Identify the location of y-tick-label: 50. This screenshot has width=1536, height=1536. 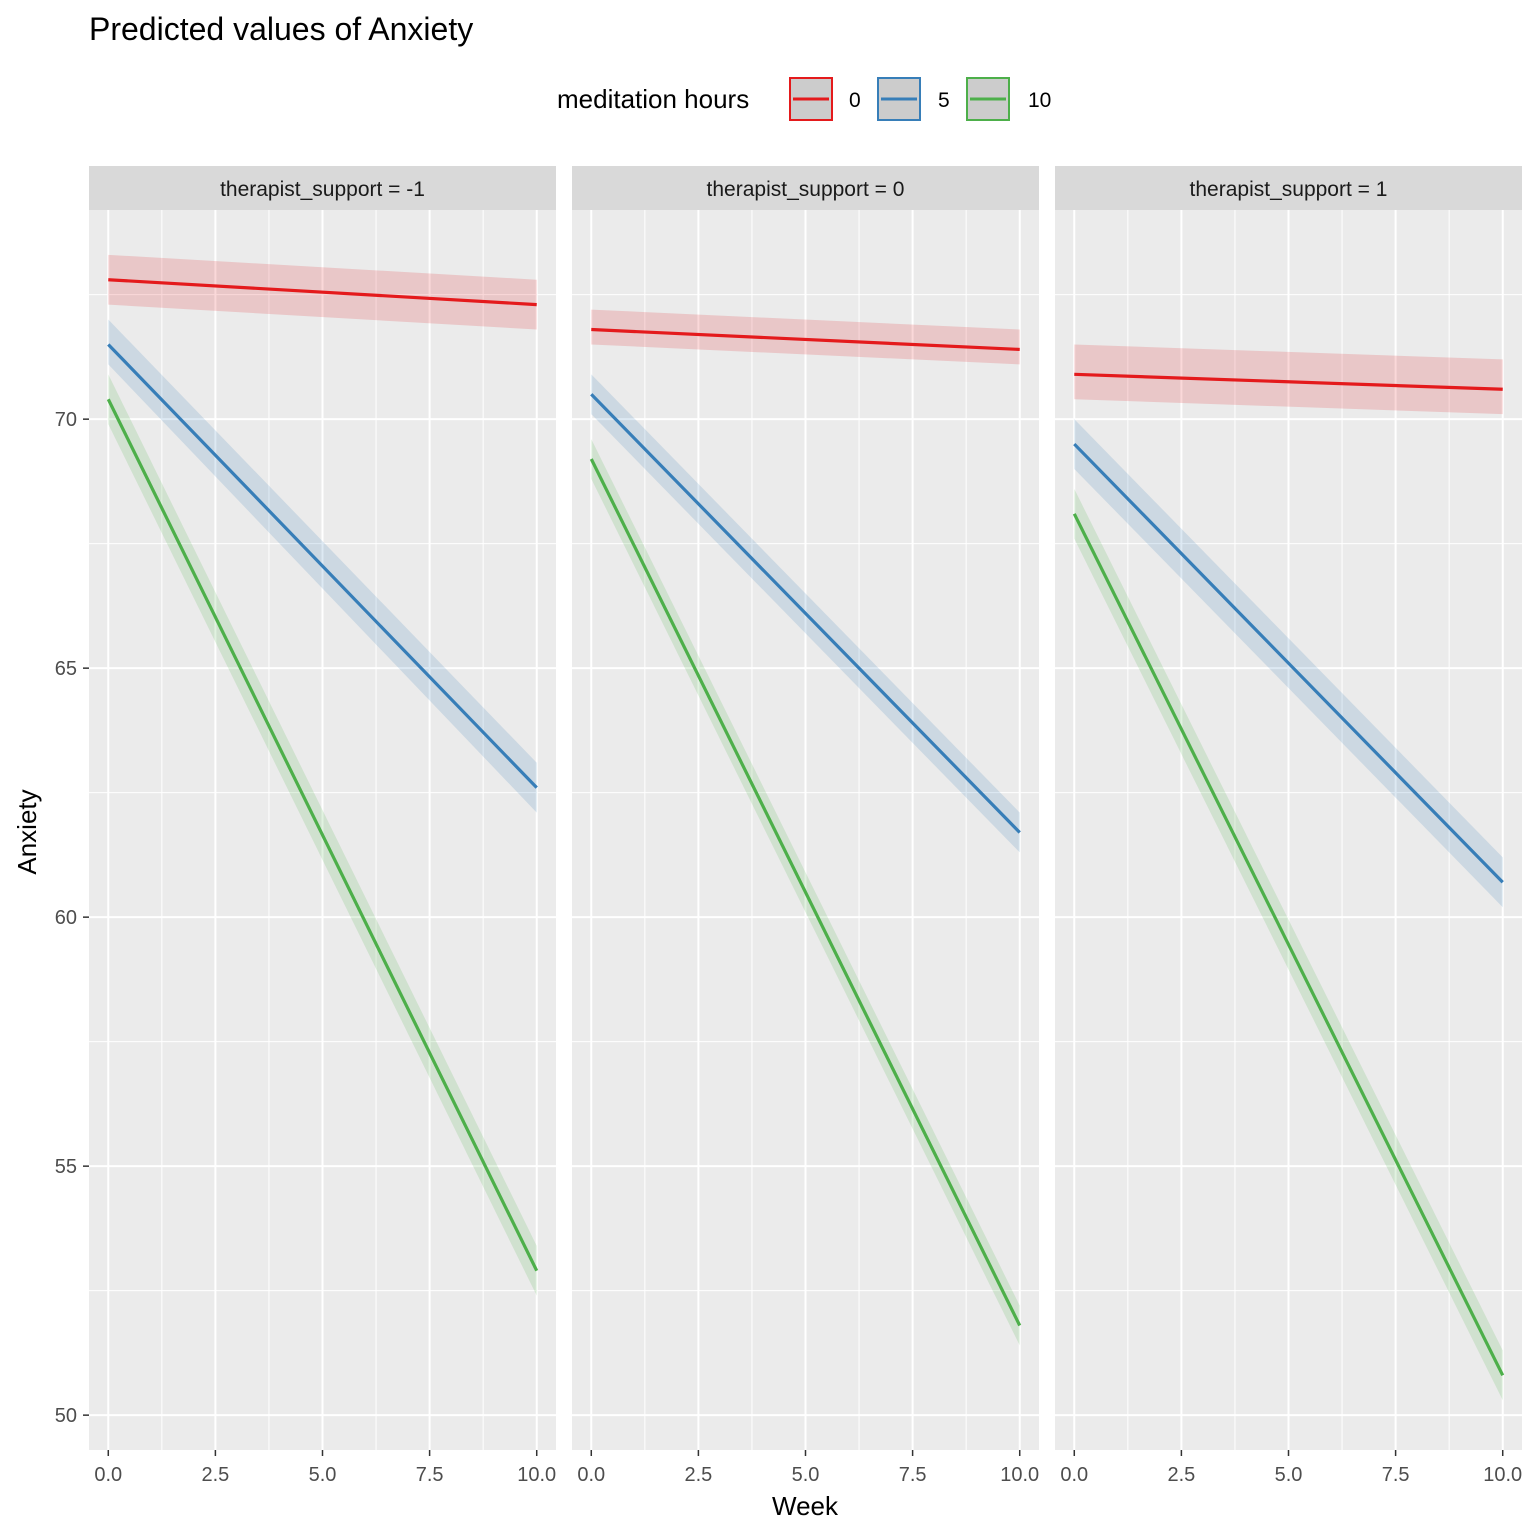
(66, 1416).